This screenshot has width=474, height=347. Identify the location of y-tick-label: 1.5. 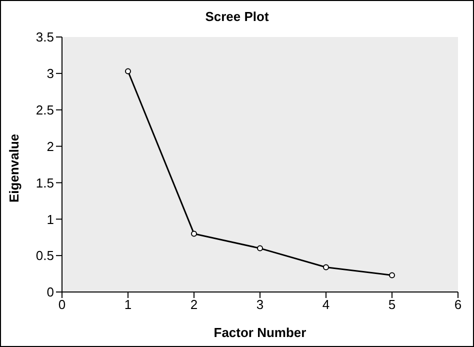
(45, 182).